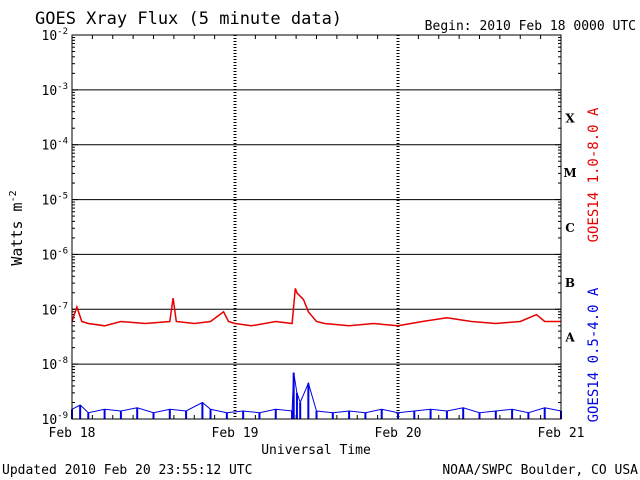  What do you see at coordinates (570, 118) in the screenshot?
I see `flare-class-X: X` at bounding box center [570, 118].